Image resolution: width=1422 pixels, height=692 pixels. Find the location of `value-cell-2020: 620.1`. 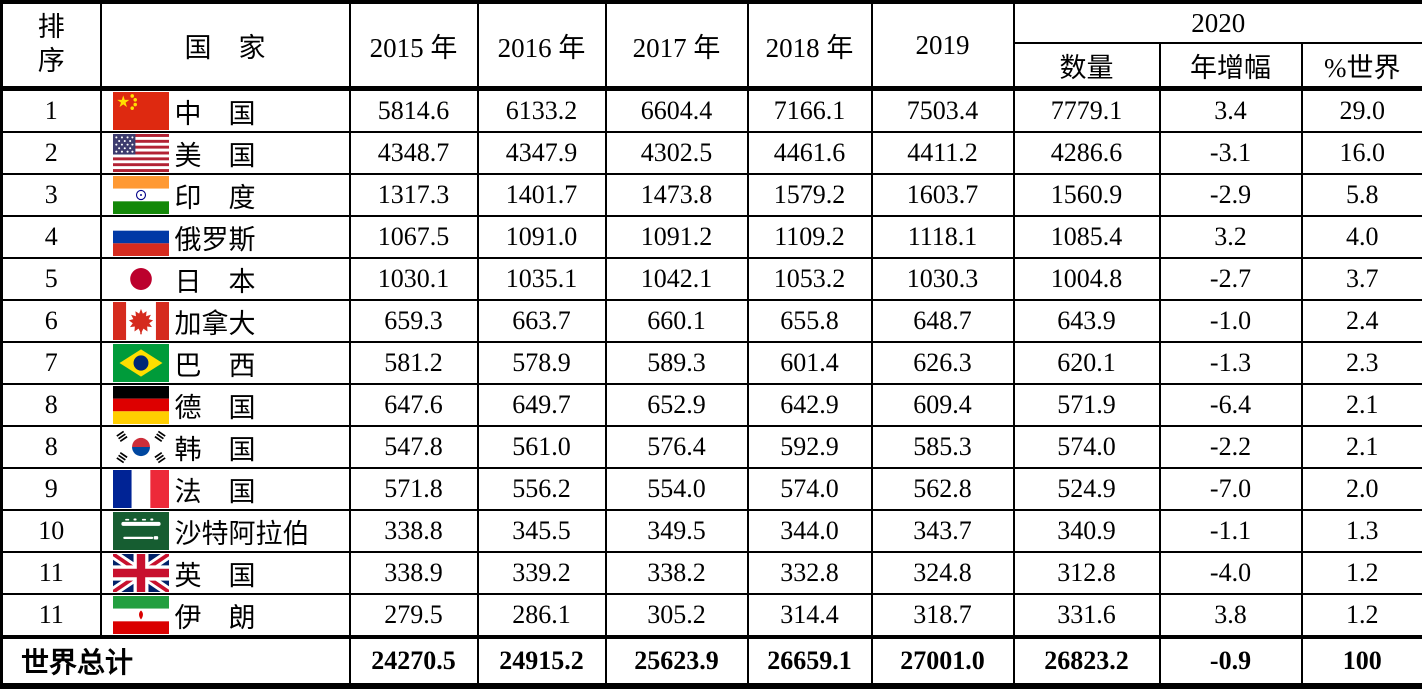

value-cell-2020: 620.1 is located at coordinates (1086, 363).